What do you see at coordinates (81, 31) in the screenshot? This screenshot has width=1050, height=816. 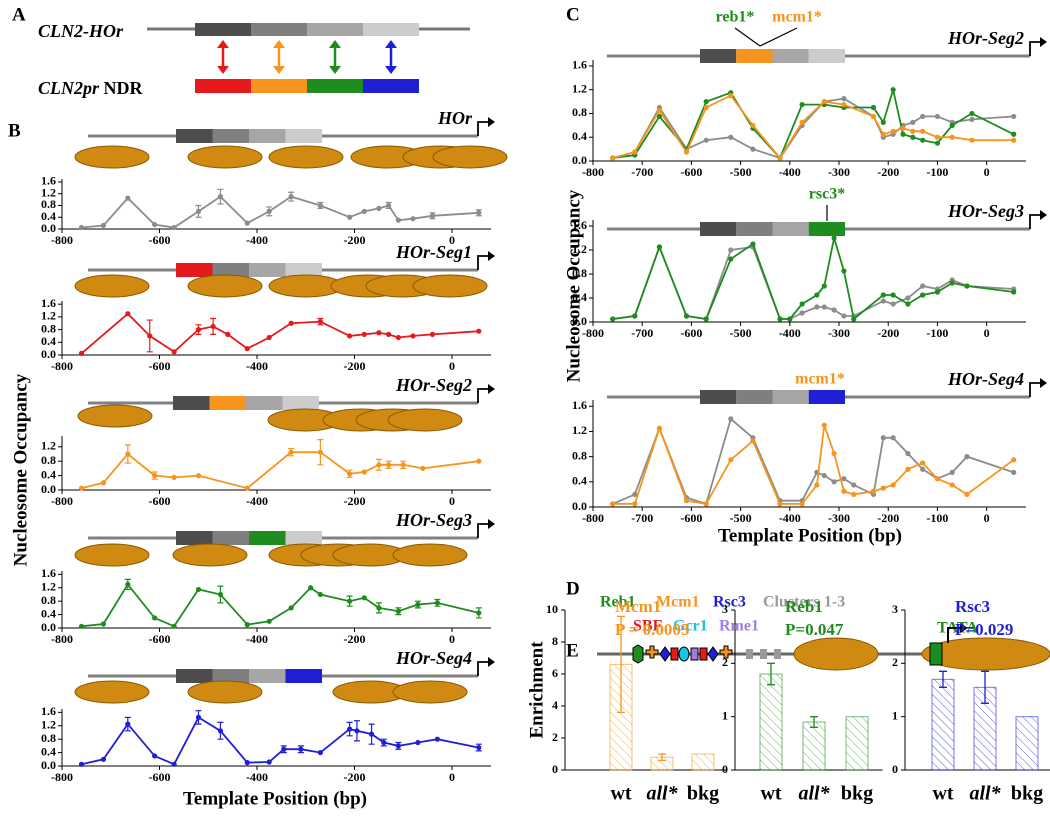 I see `construct-label: CLN2-HOr` at bounding box center [81, 31].